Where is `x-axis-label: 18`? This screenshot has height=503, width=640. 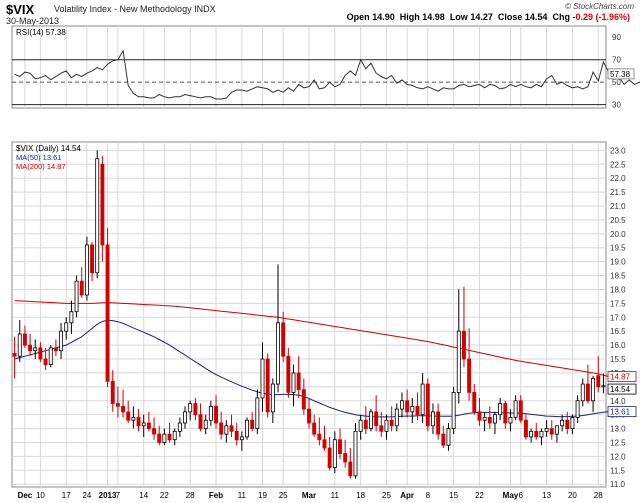 x-axis-label: 18 is located at coordinates (360, 495).